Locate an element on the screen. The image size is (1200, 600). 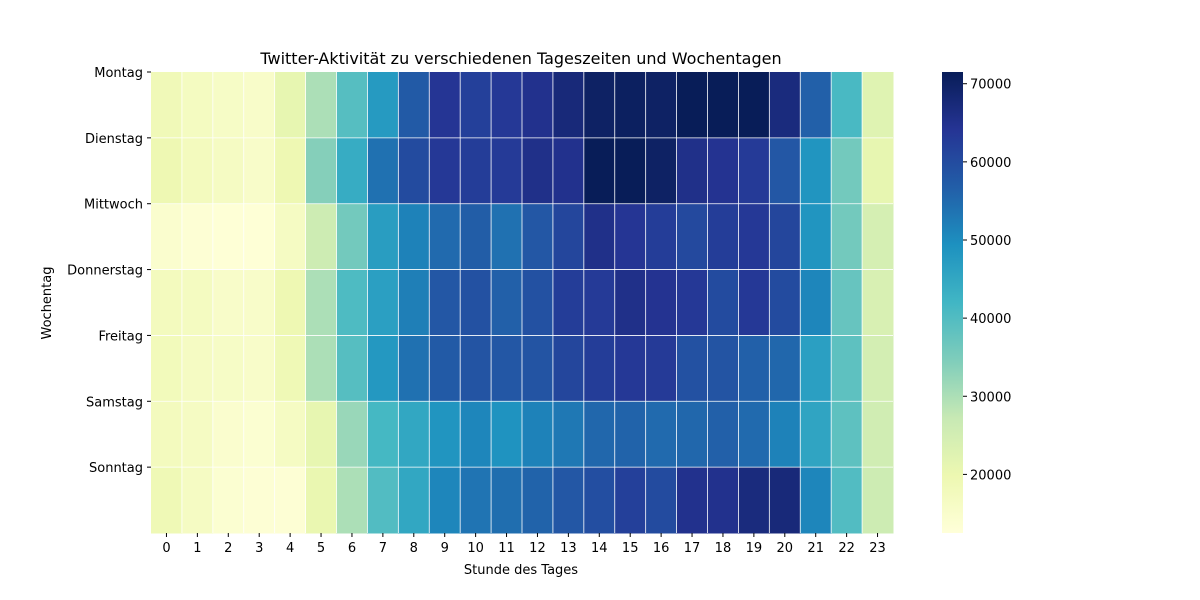
x-tick-label: 5 is located at coordinates (321, 548).